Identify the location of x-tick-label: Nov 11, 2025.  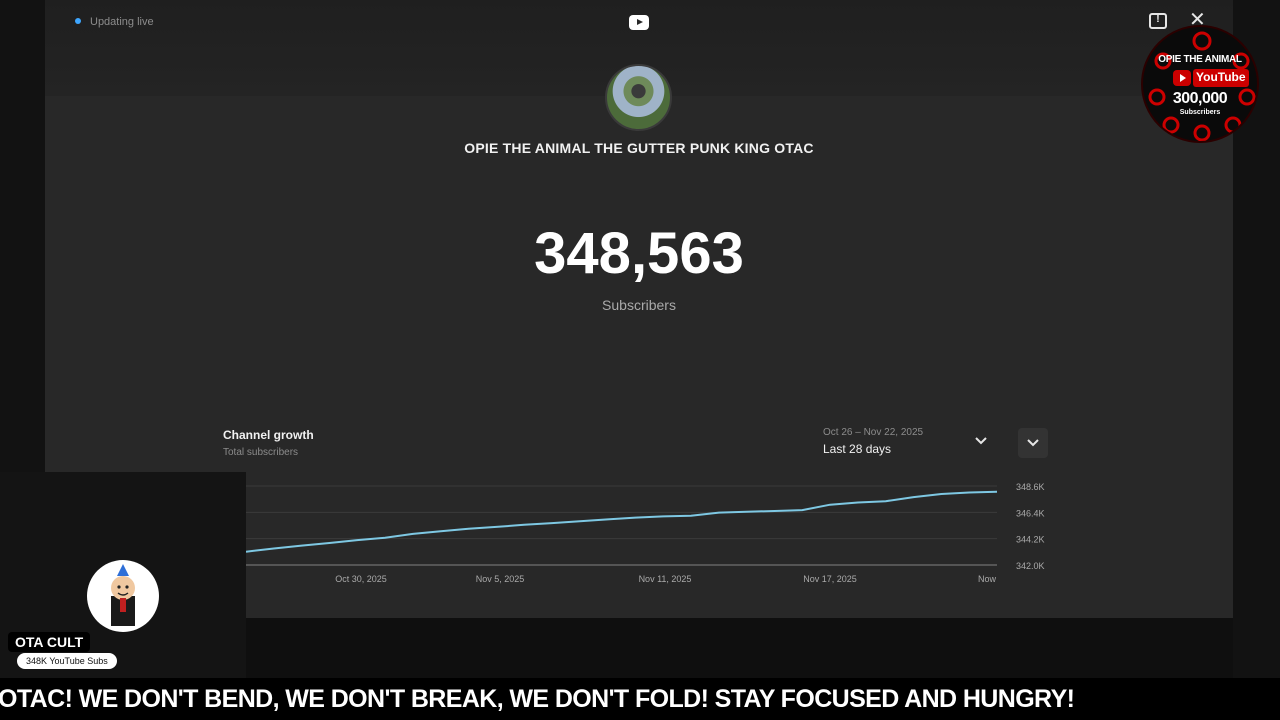
(665, 579).